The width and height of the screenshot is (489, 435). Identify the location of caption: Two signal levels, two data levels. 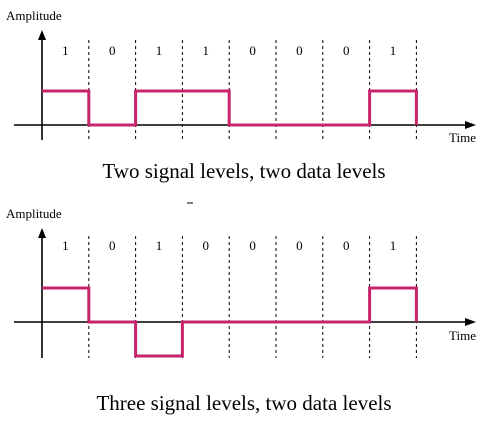
(243, 171).